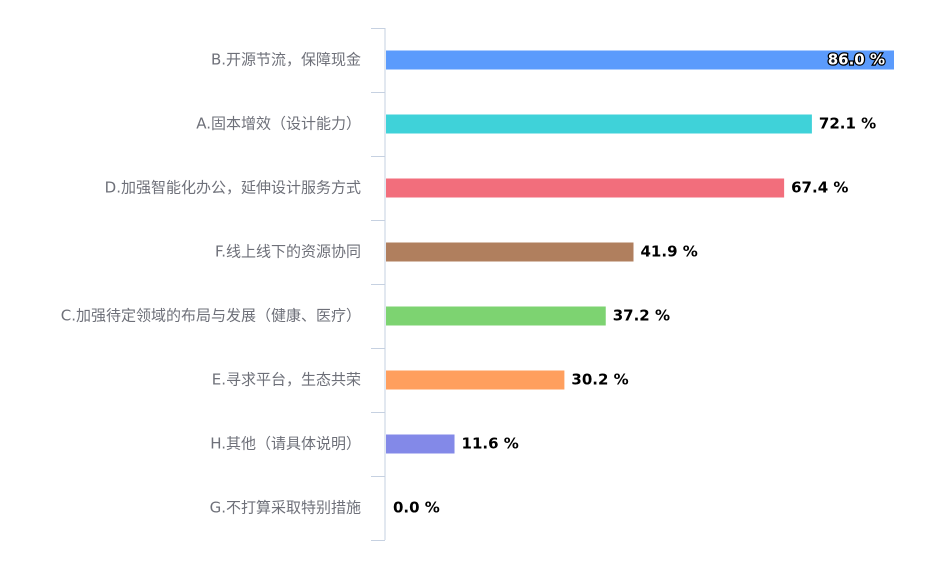  What do you see at coordinates (641, 316) in the screenshot?
I see `value-label: 37.2 %` at bounding box center [641, 316].